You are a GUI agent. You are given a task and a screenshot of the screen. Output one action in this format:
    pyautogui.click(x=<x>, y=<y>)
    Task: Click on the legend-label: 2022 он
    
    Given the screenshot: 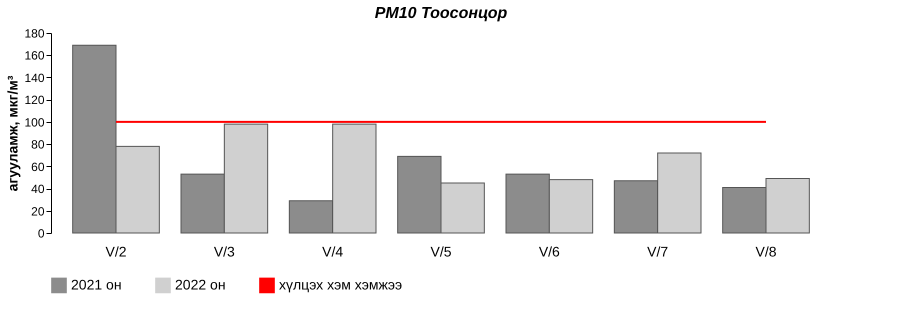 What is the action you would take?
    pyautogui.click(x=200, y=284)
    